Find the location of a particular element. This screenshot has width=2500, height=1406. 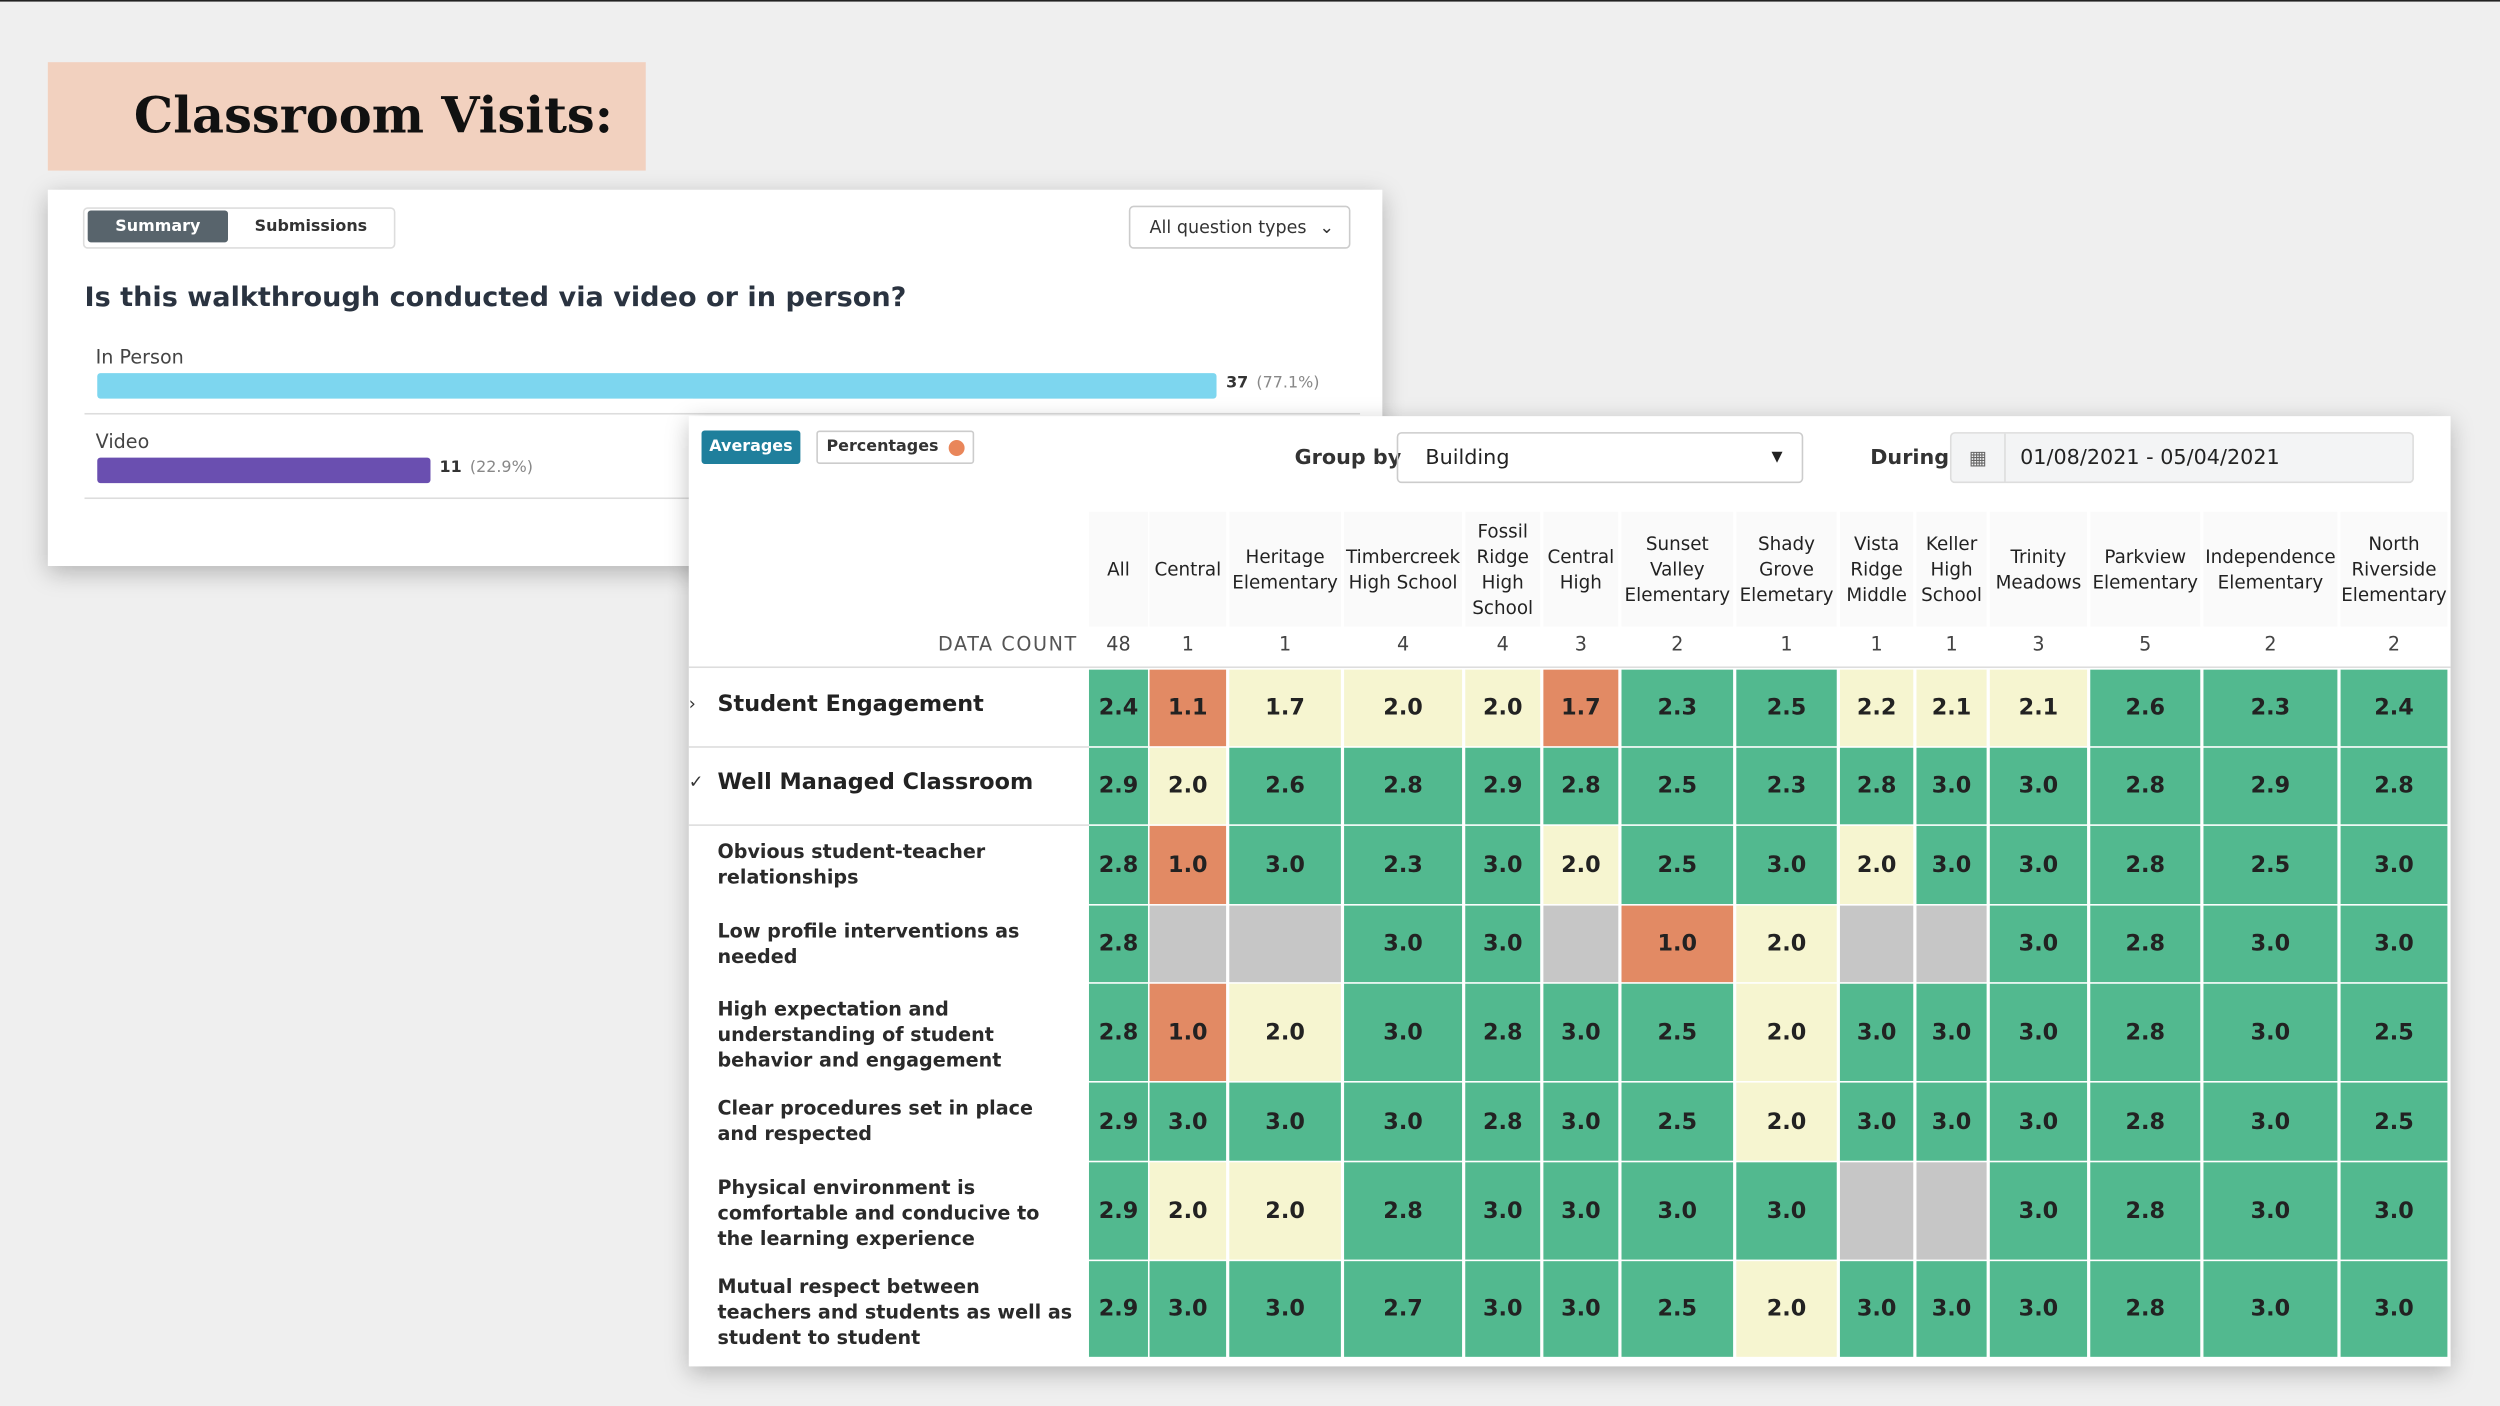

bar-percent: (22.9%) is located at coordinates (501, 468).